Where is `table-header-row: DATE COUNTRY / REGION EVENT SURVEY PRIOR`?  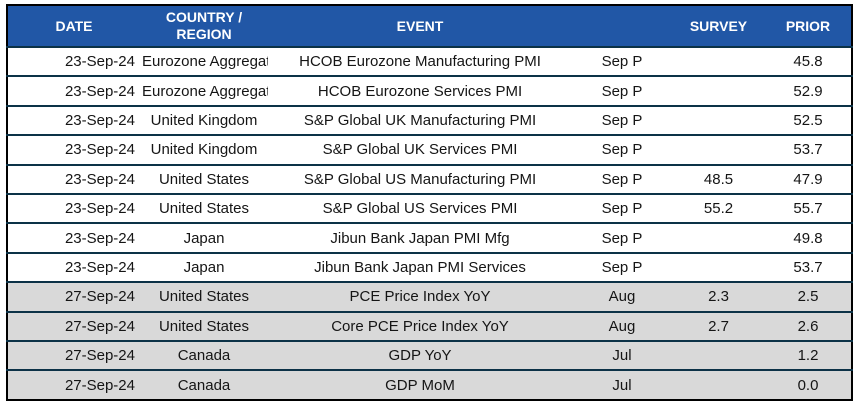 table-header-row: DATE COUNTRY / REGION EVENT SURVEY PRIOR is located at coordinates (429, 26).